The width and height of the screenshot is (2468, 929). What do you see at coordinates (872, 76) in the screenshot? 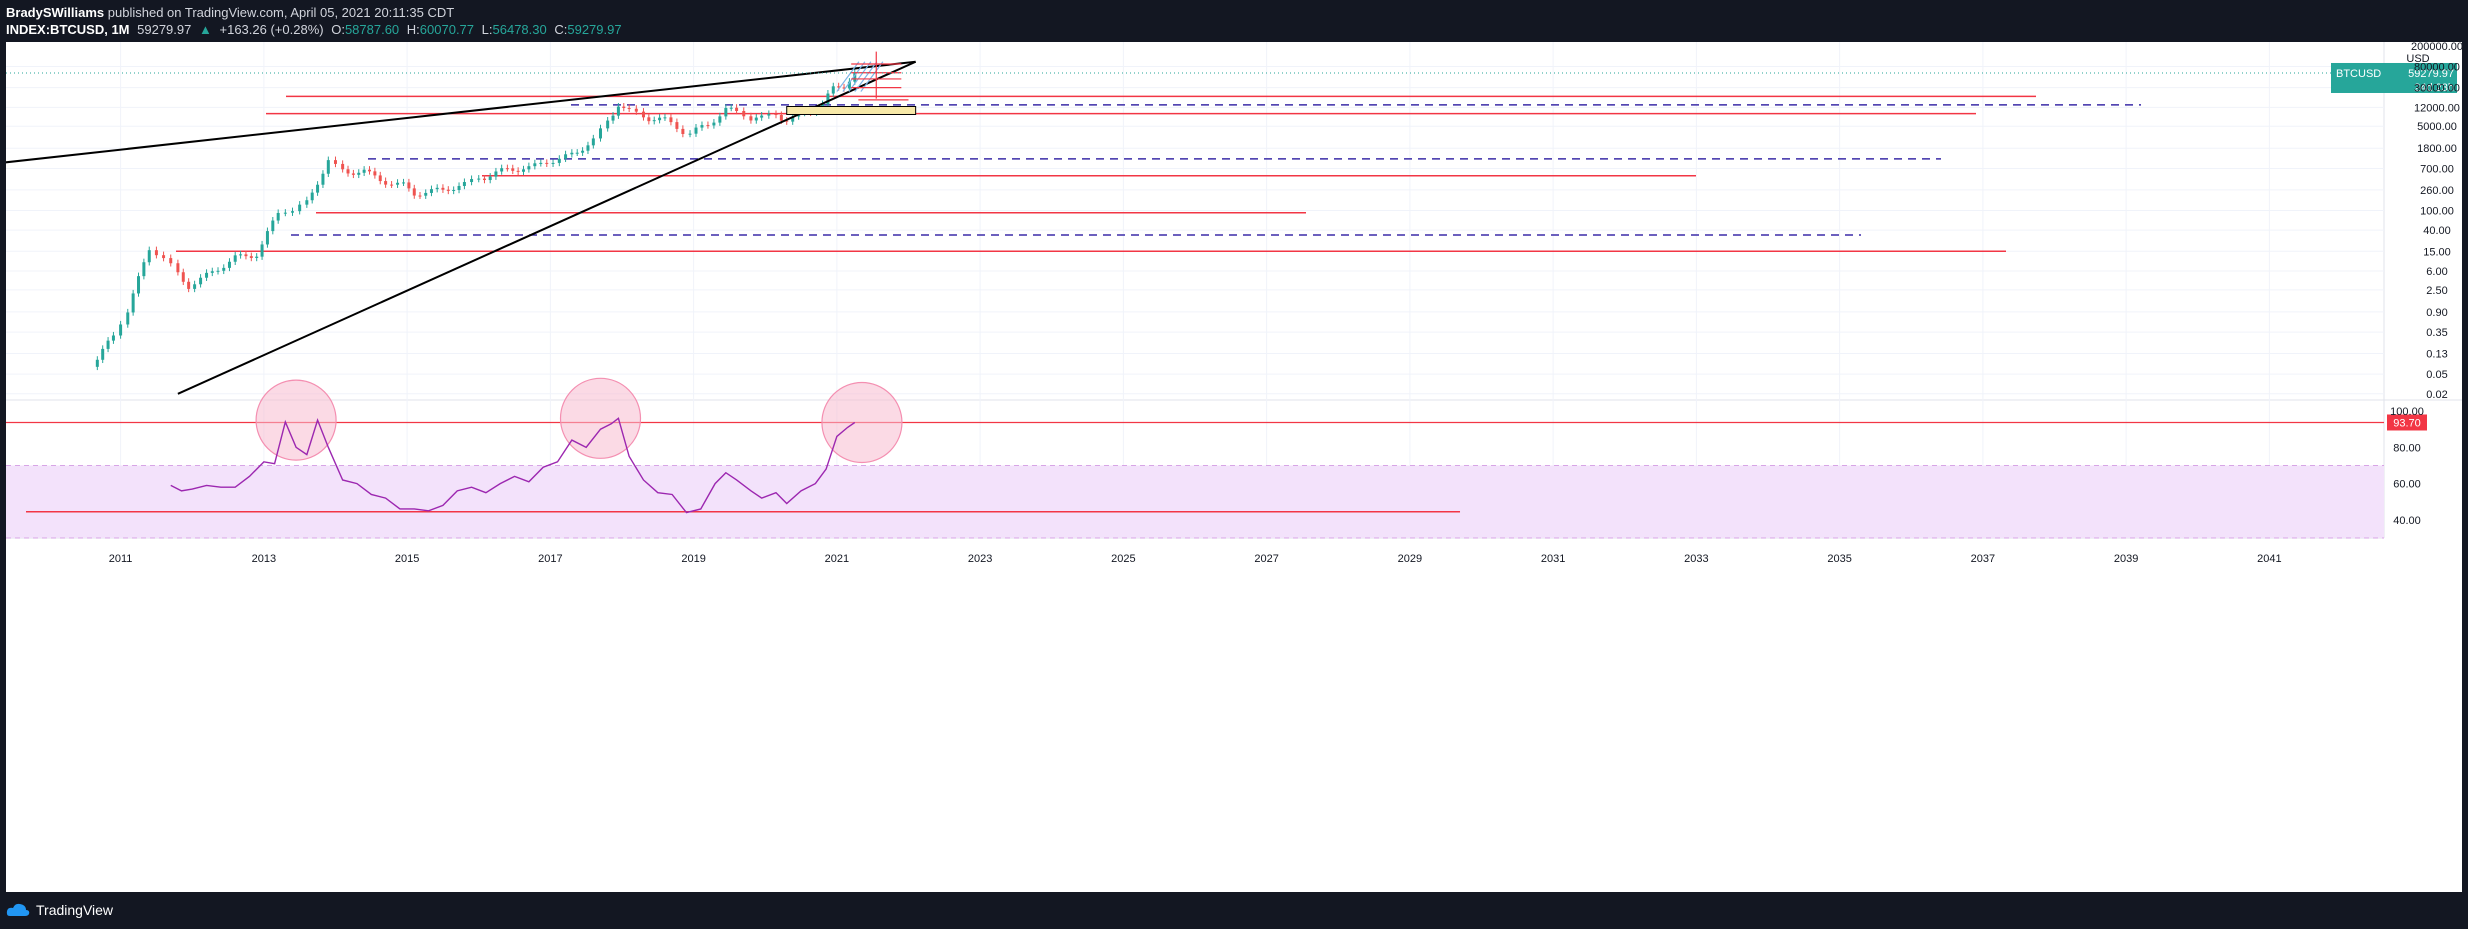
I see `fan-line` at bounding box center [872, 76].